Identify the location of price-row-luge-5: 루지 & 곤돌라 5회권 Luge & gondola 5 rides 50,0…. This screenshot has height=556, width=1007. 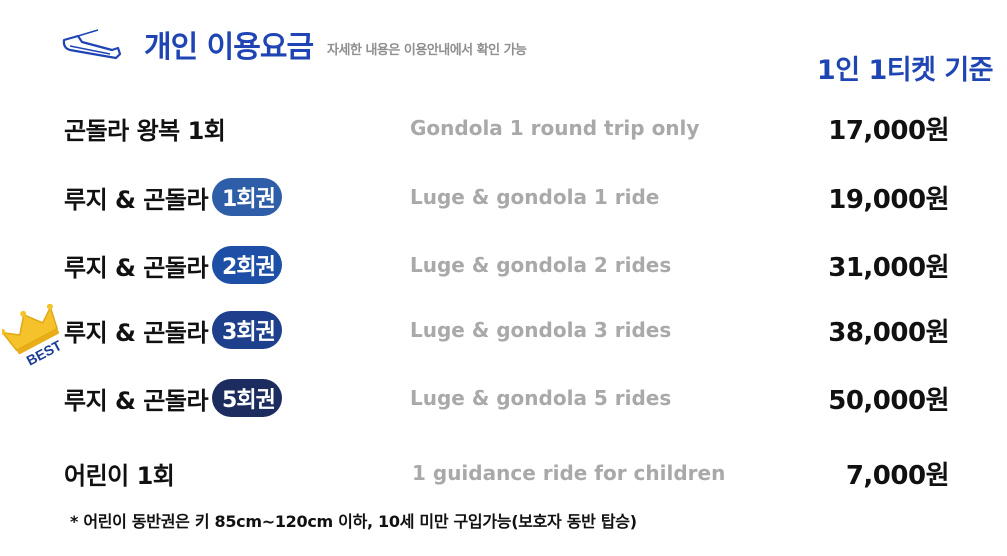
(503, 398).